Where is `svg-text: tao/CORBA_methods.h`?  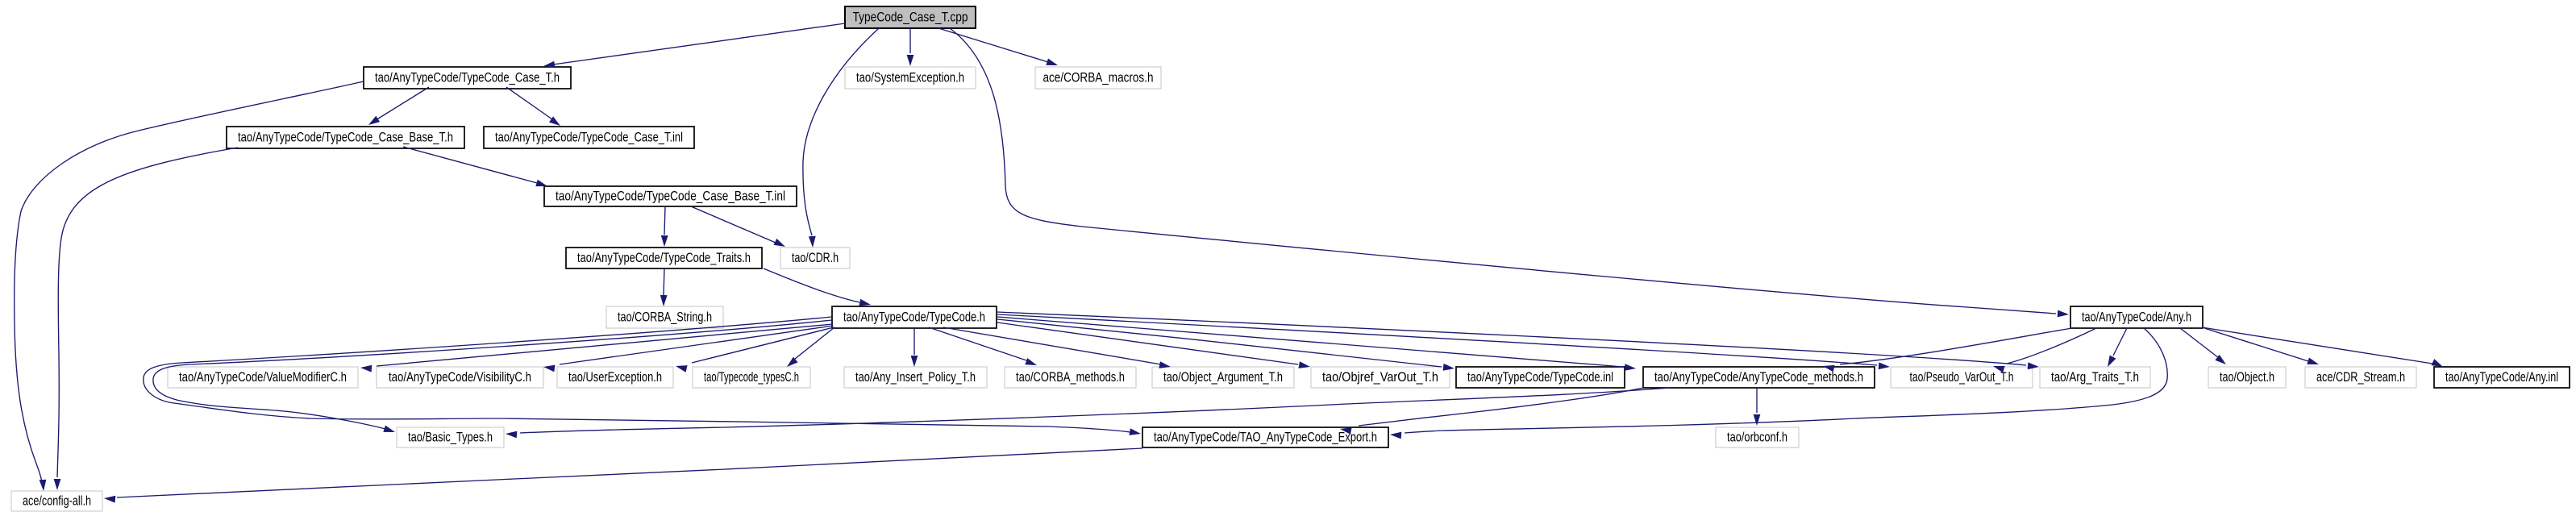 svg-text: tao/CORBA_methods.h is located at coordinates (1070, 377).